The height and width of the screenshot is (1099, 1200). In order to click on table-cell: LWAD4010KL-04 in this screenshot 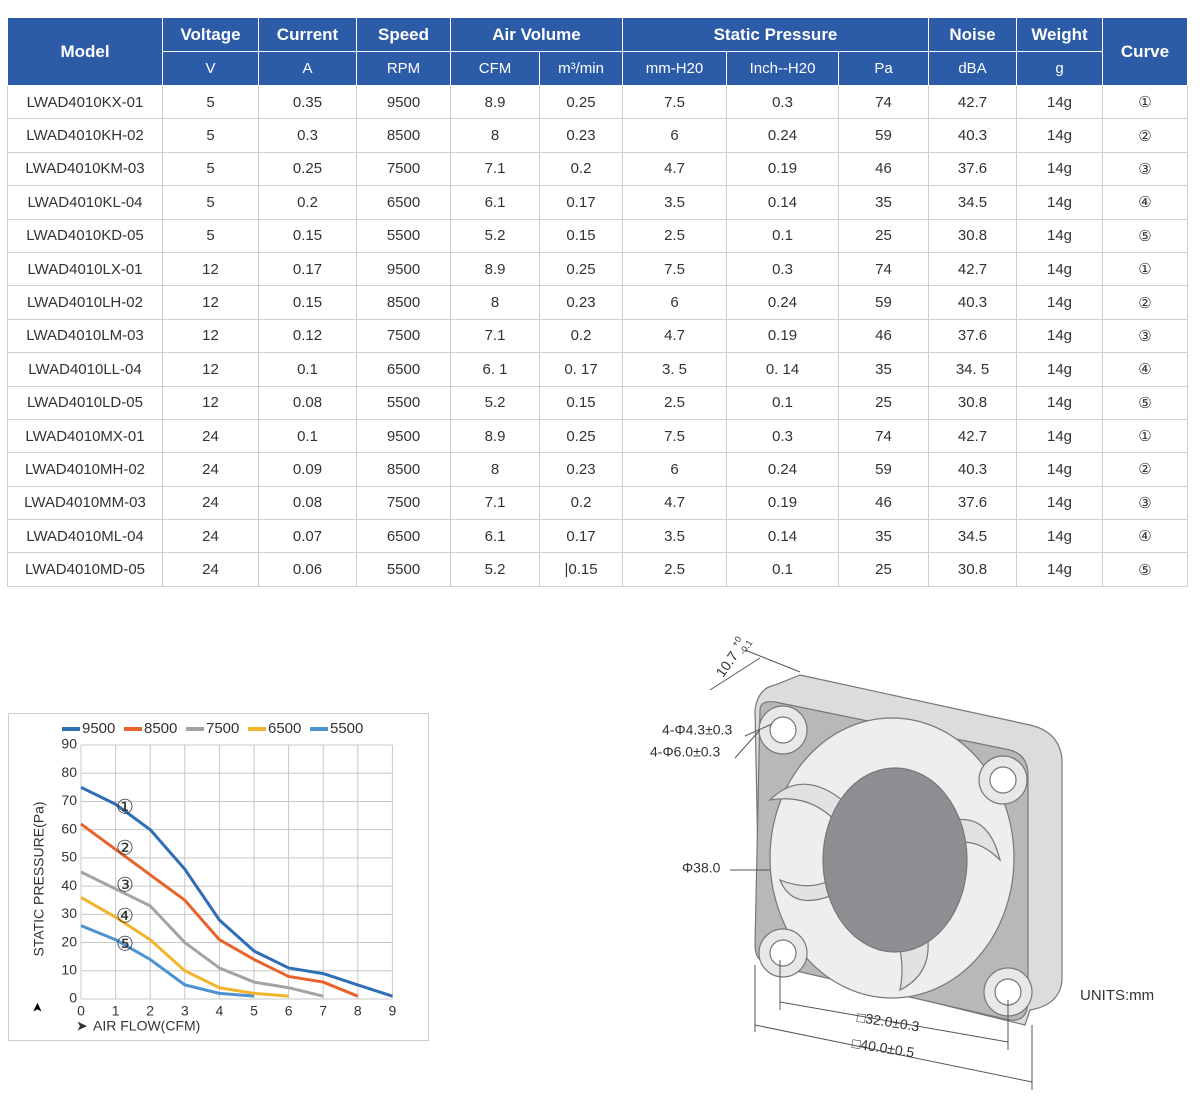, I will do `click(85, 202)`.